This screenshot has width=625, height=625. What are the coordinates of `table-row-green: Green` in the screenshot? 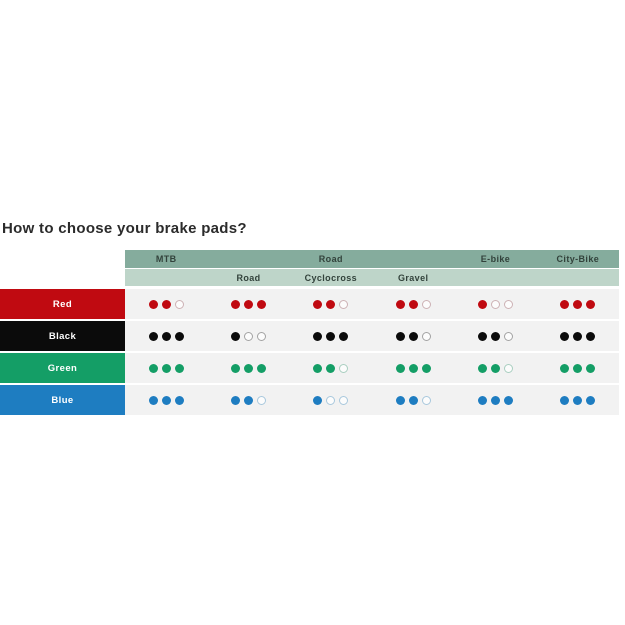 It's located at (309, 368).